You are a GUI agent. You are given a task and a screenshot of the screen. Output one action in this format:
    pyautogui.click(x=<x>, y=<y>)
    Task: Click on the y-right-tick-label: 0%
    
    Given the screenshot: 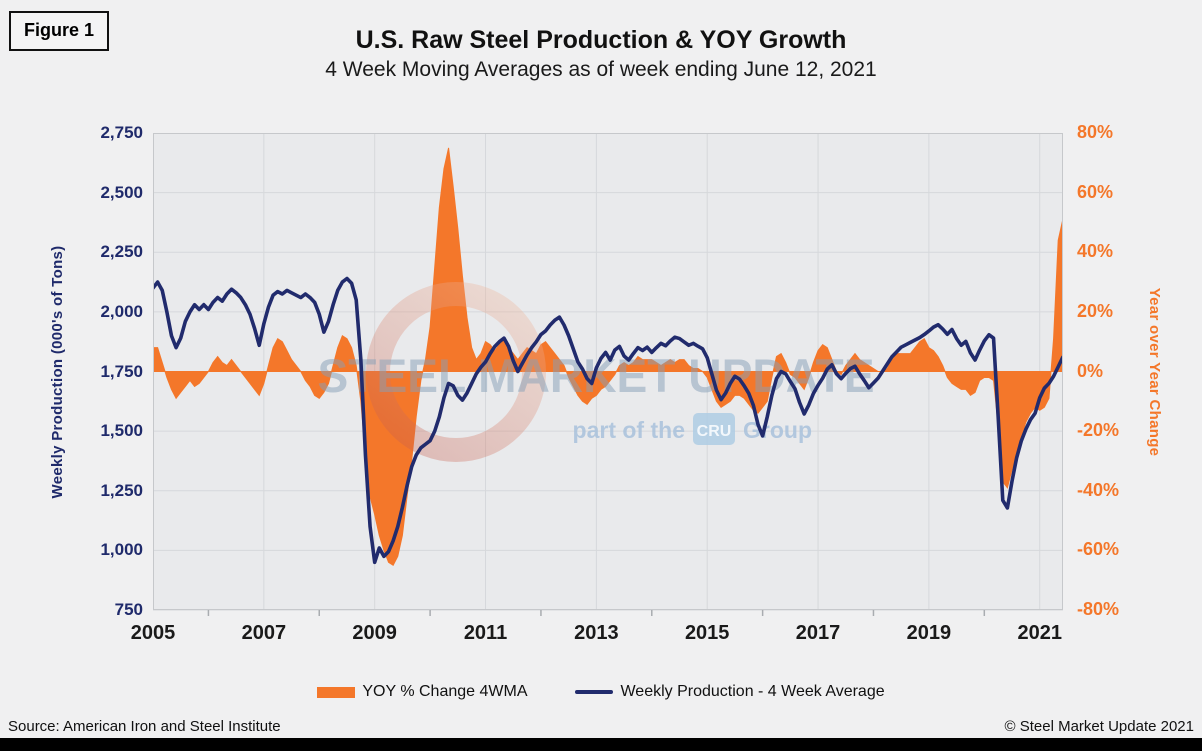 What is the action you would take?
    pyautogui.click(x=1090, y=370)
    